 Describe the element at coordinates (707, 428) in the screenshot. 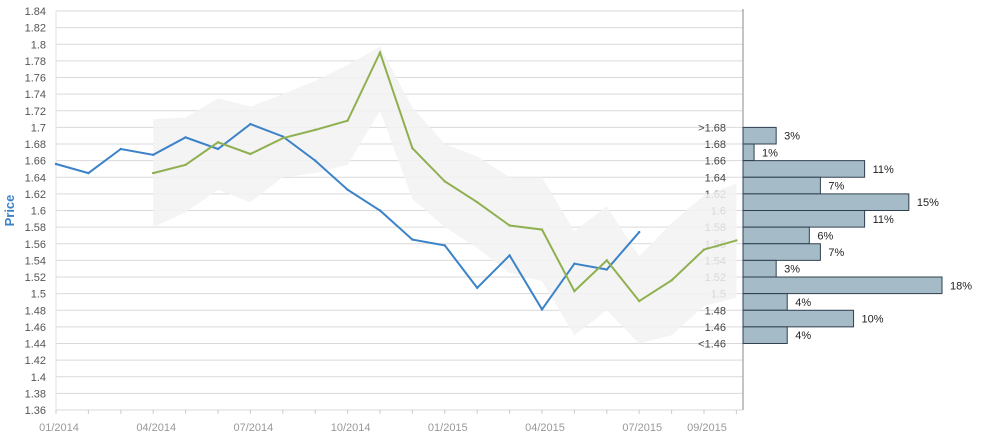

I see `x-tick-label: 09/2015` at that location.